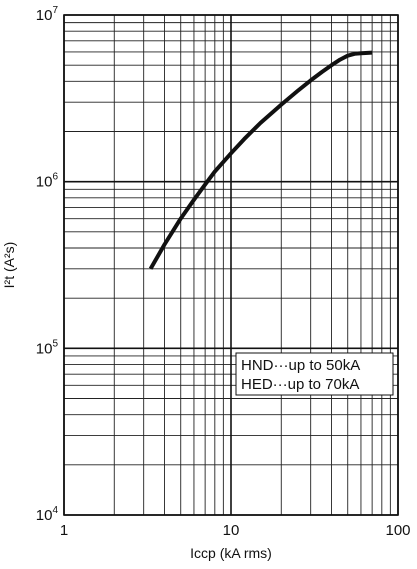 This screenshot has height=569, width=417. I want to click on y-tick-label: 10⁴, so click(47, 514).